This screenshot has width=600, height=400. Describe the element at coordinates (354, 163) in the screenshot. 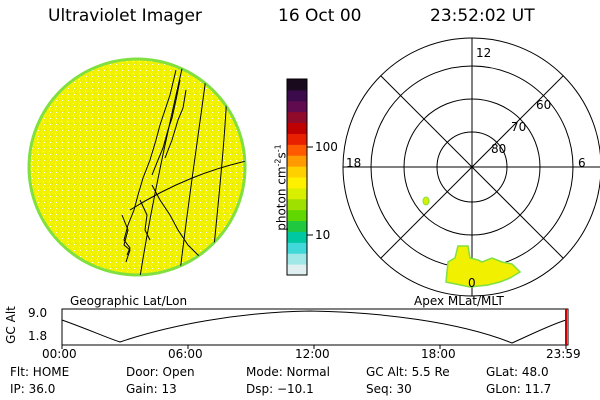

I see `mlt-label-18: 18` at that location.